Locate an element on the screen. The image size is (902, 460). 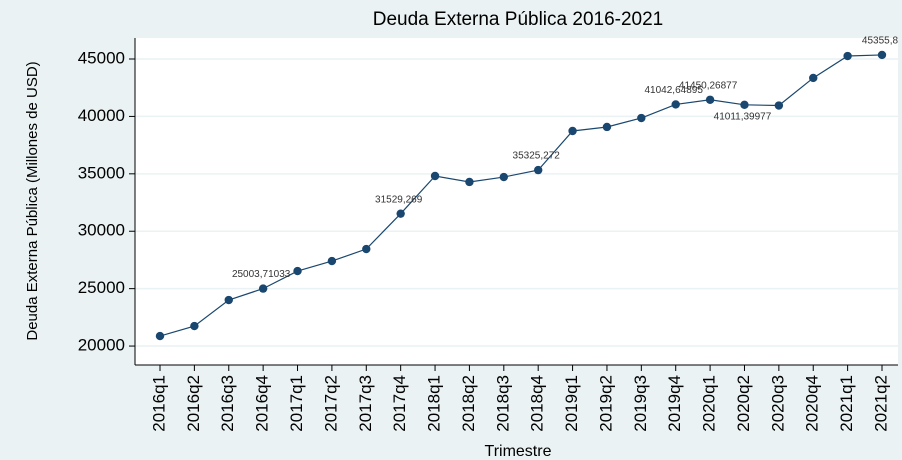
y-tick-label: 20000 is located at coordinates (101, 345).